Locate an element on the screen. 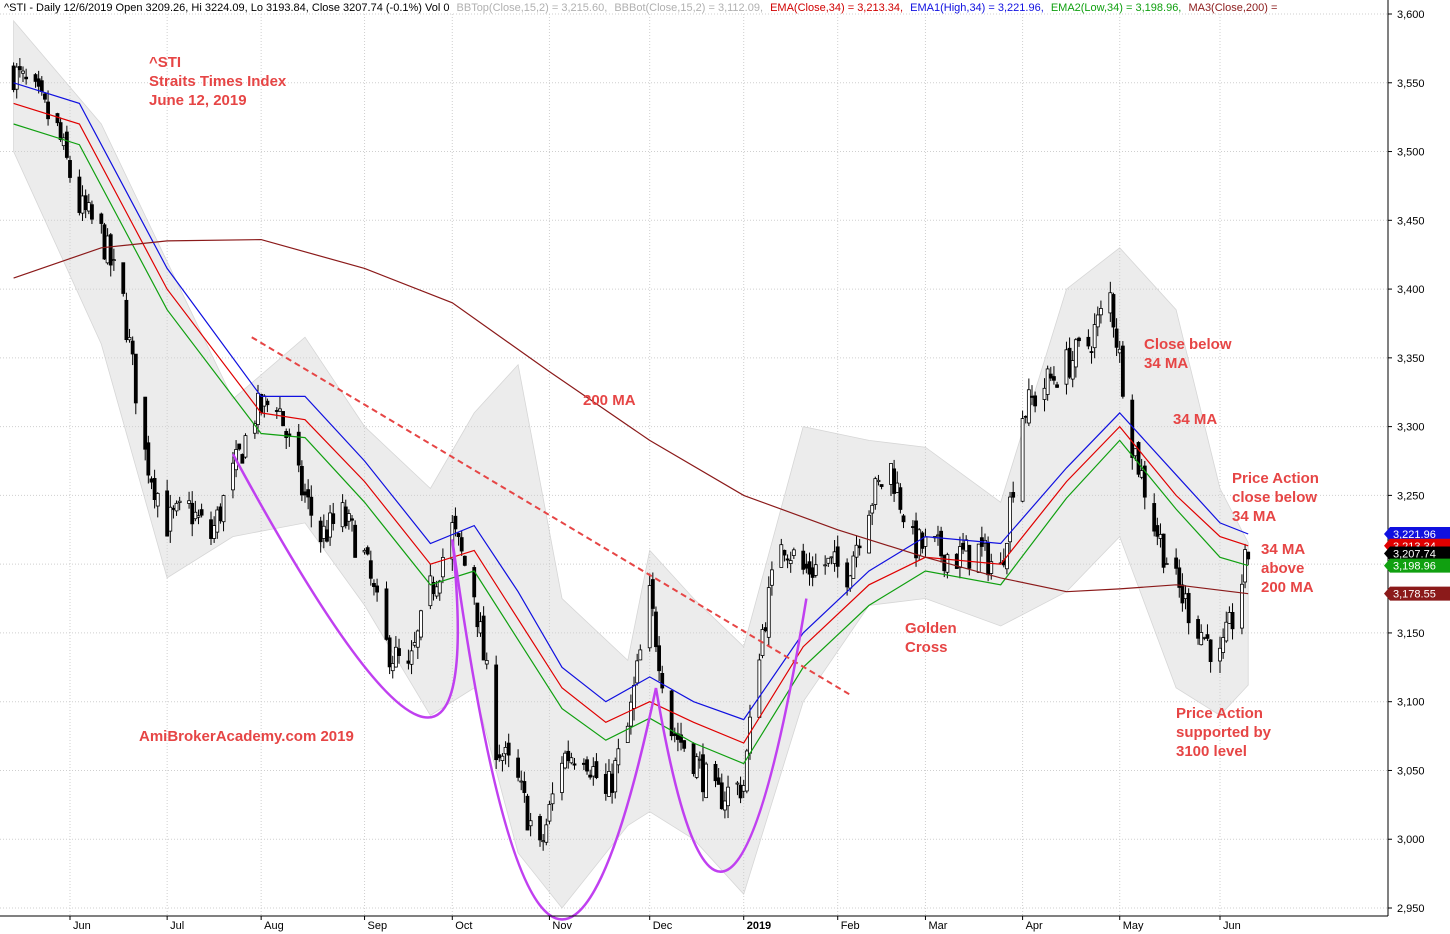 The image size is (1450, 934). y-tick-label: 3,400 is located at coordinates (1411, 290).